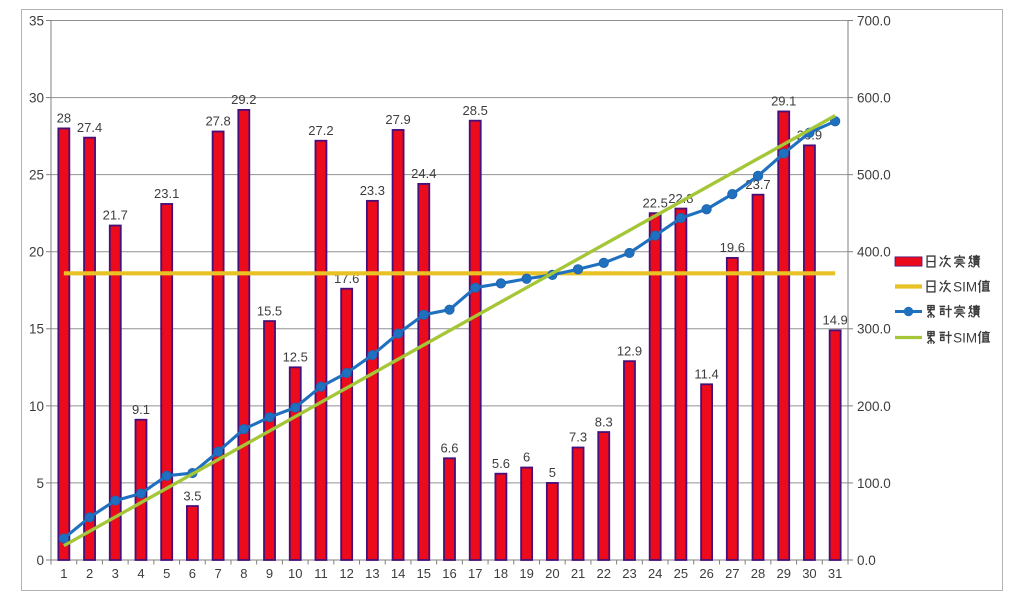  I want to click on svg-text: 27.9, so click(397, 119).